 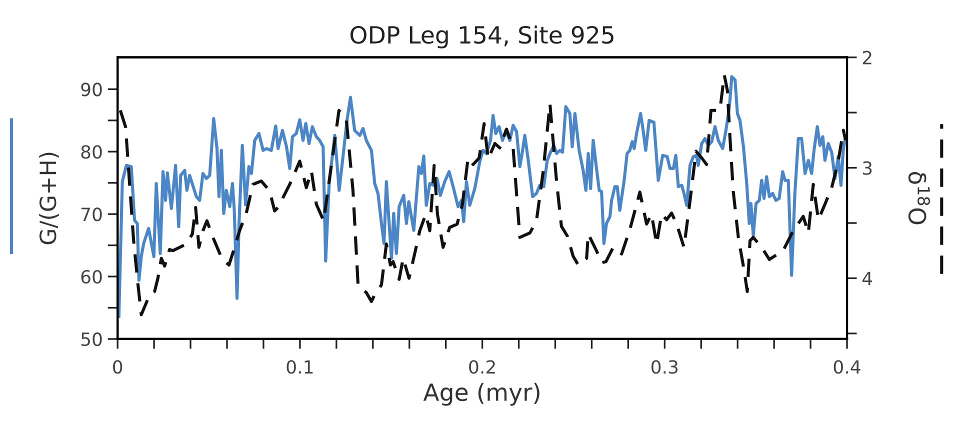 I want to click on x-axis-title: Age (myr), so click(x=481, y=394).